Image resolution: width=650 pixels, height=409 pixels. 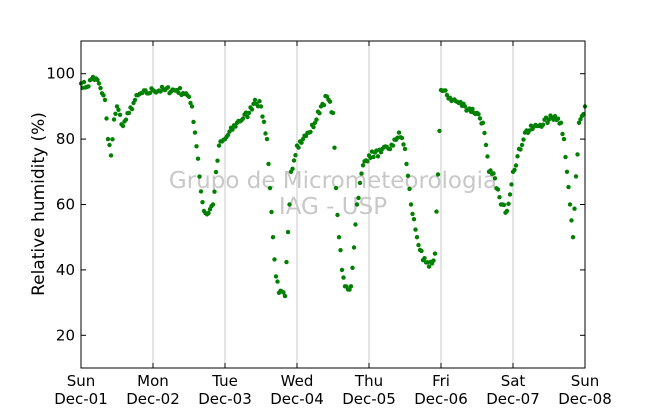 I want to click on x-tick-label-date: Dec-05, so click(x=369, y=399).